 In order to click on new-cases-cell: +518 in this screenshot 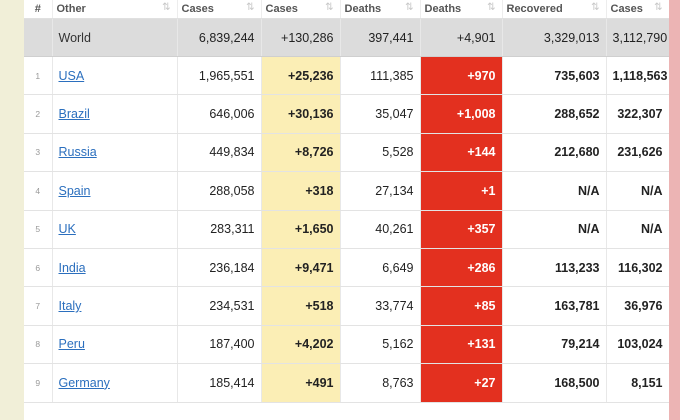, I will do `click(301, 306)`.